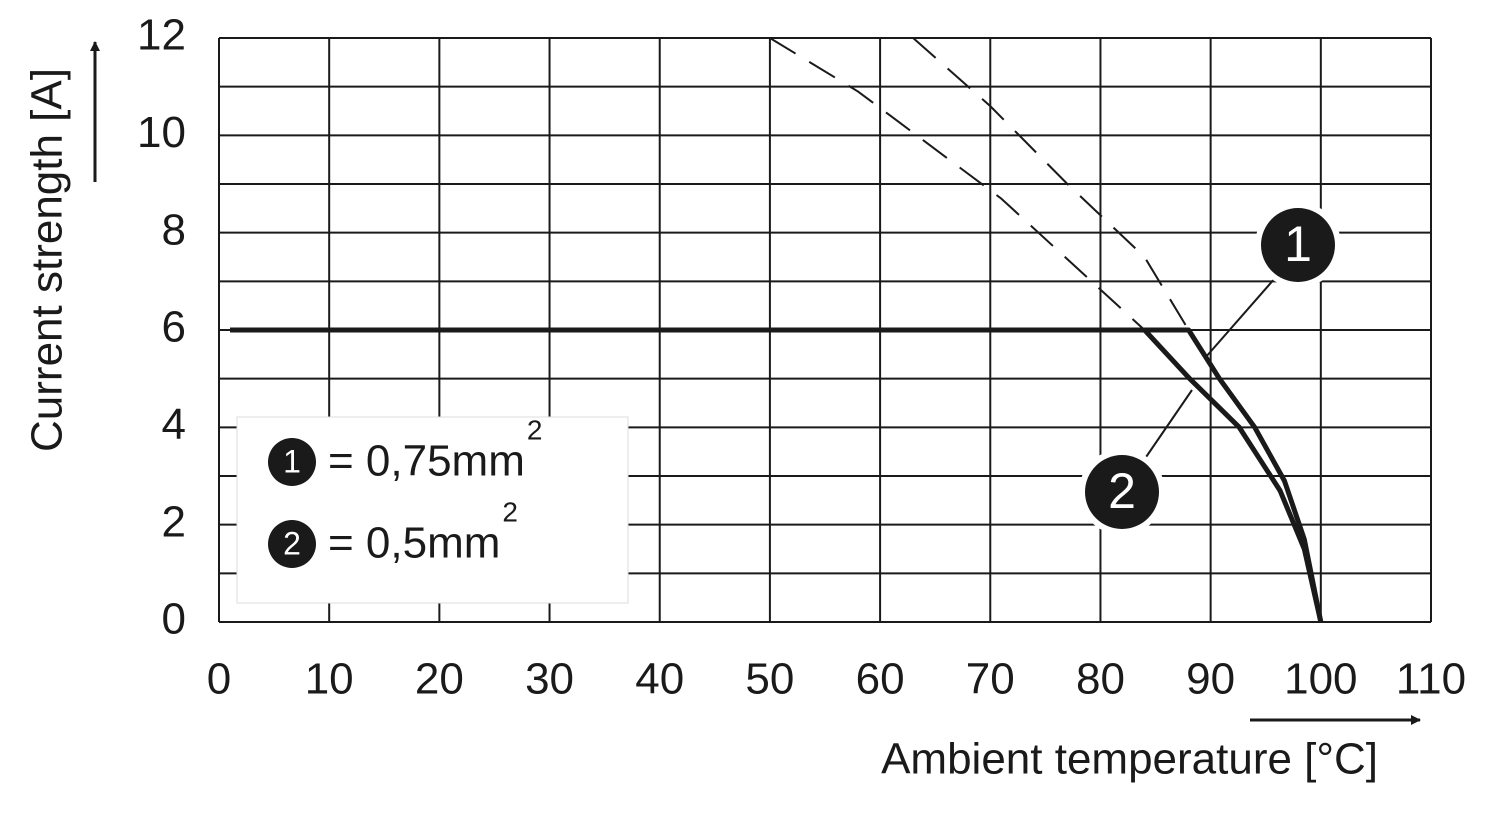 The height and width of the screenshot is (820, 1500). What do you see at coordinates (549, 679) in the screenshot?
I see `x-tick-label: 30` at bounding box center [549, 679].